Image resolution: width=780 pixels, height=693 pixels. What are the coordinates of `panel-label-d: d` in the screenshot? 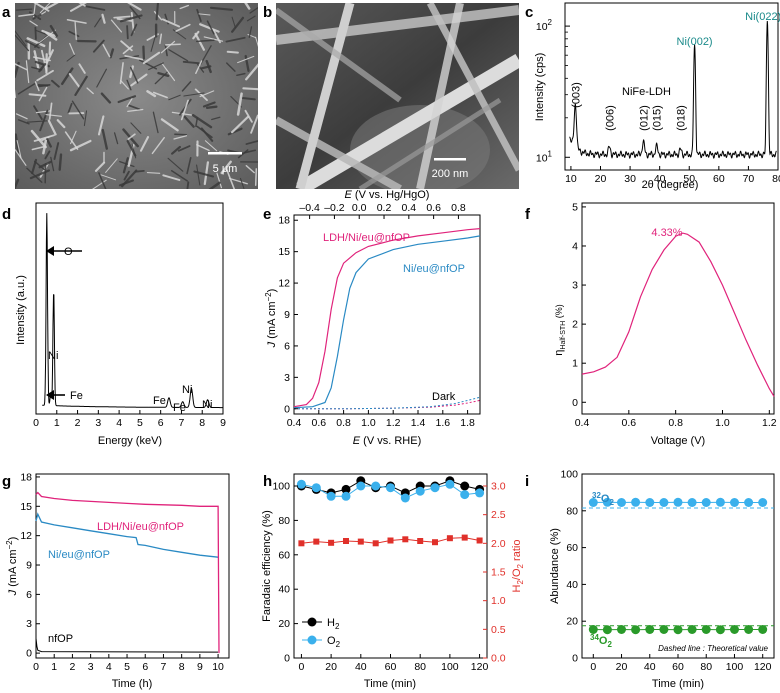 It's located at (6, 214).